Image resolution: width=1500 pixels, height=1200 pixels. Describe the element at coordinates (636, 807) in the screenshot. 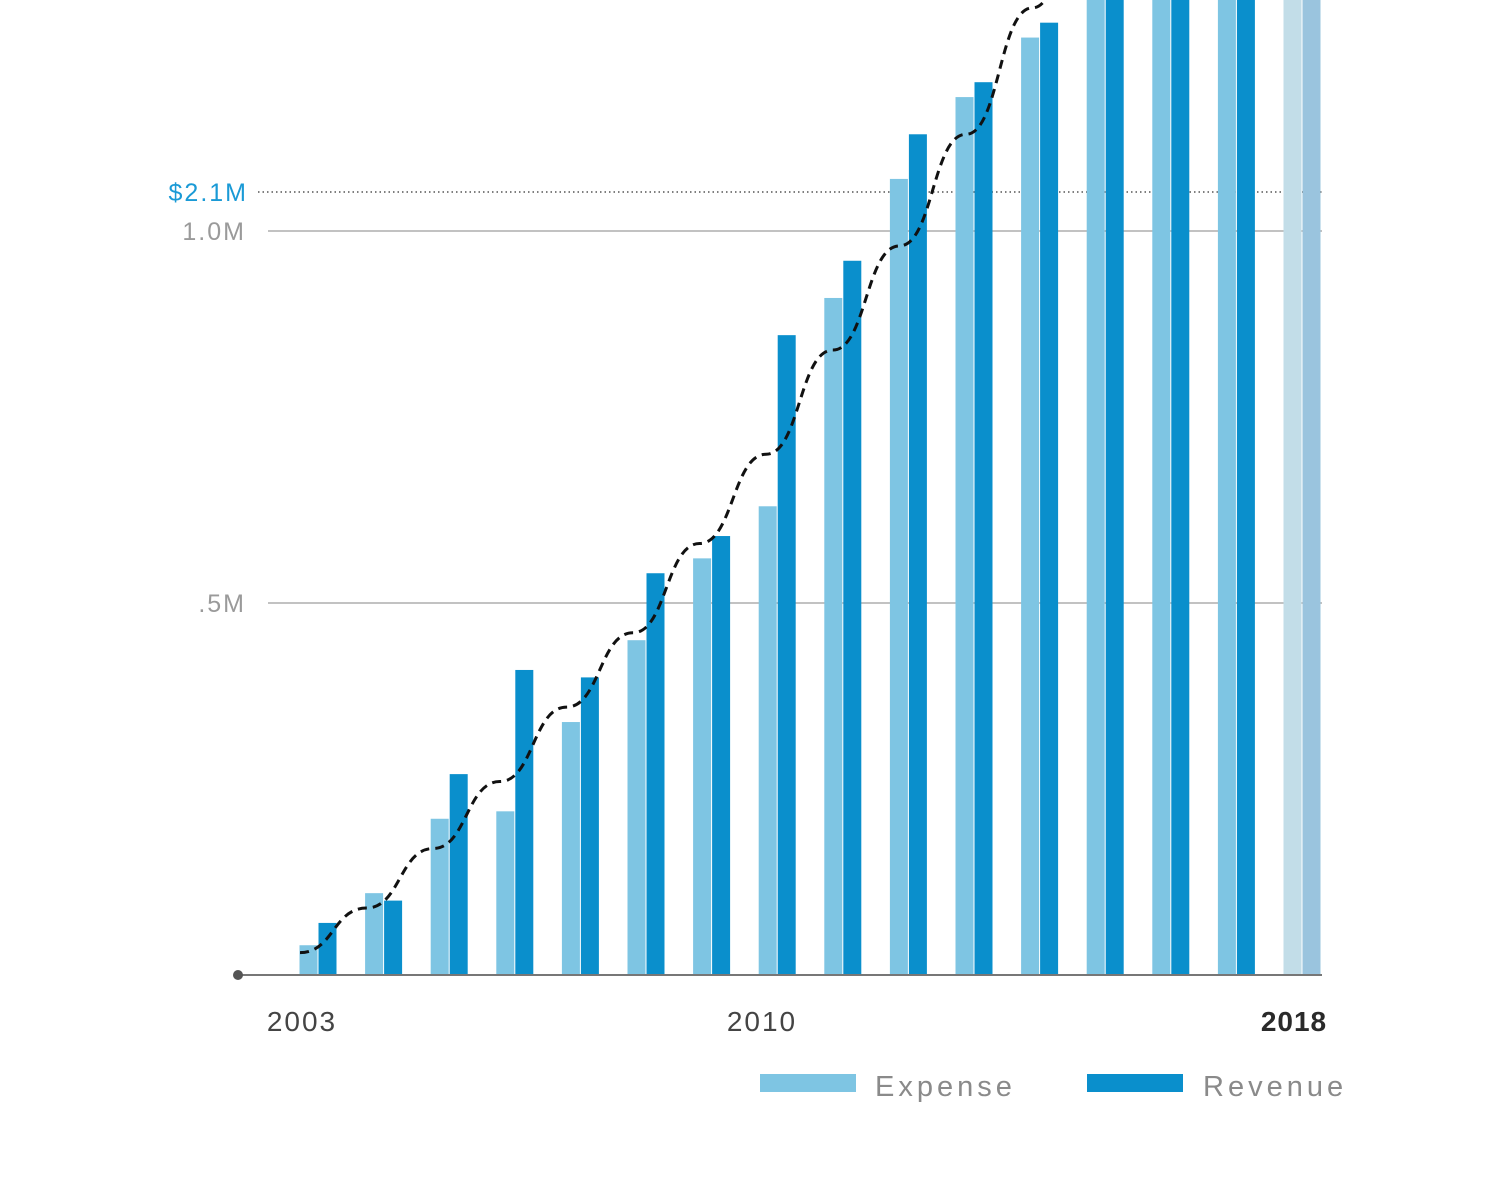

I see `bar-expense-2008` at that location.